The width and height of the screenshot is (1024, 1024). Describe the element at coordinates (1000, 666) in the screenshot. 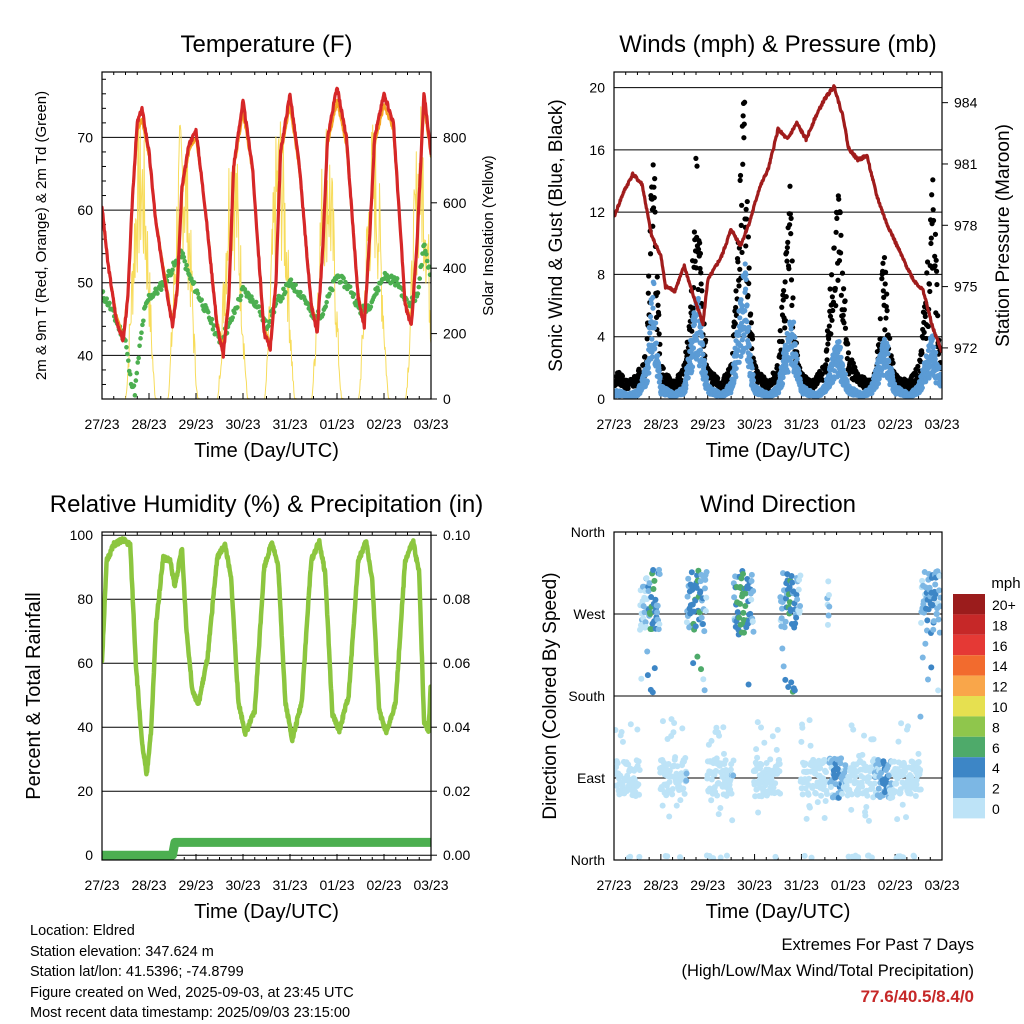

I see `legend-label: 14` at that location.